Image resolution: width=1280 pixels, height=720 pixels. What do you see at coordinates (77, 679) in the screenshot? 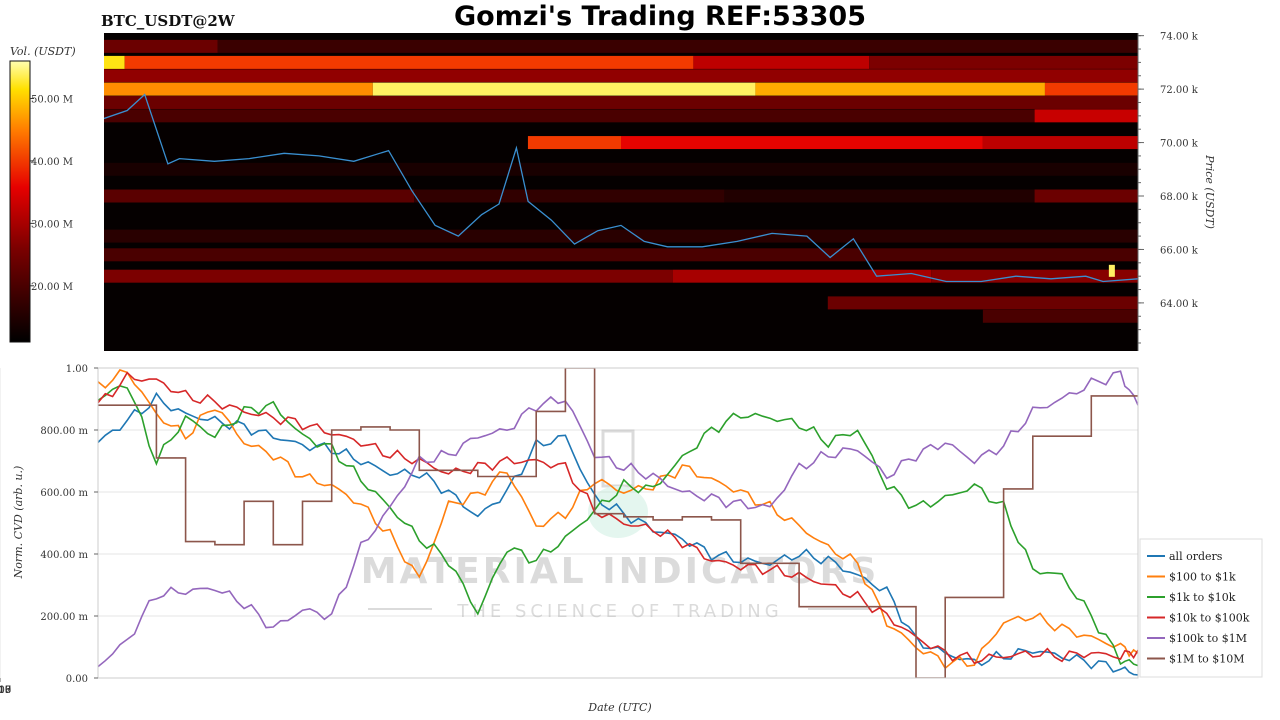
I see `cvd-y-tick-label: 0.00` at bounding box center [77, 679].